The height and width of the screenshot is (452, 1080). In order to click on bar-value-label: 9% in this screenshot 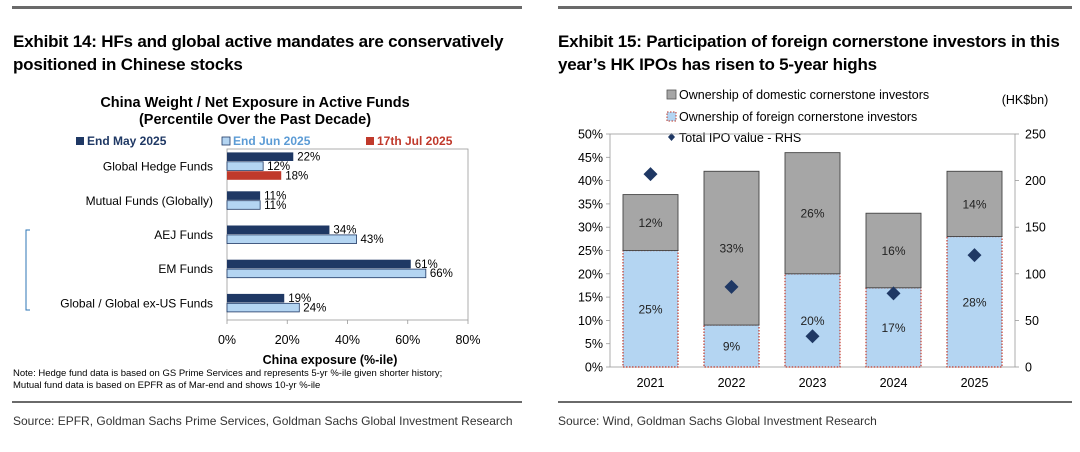, I will do `click(732, 347)`.